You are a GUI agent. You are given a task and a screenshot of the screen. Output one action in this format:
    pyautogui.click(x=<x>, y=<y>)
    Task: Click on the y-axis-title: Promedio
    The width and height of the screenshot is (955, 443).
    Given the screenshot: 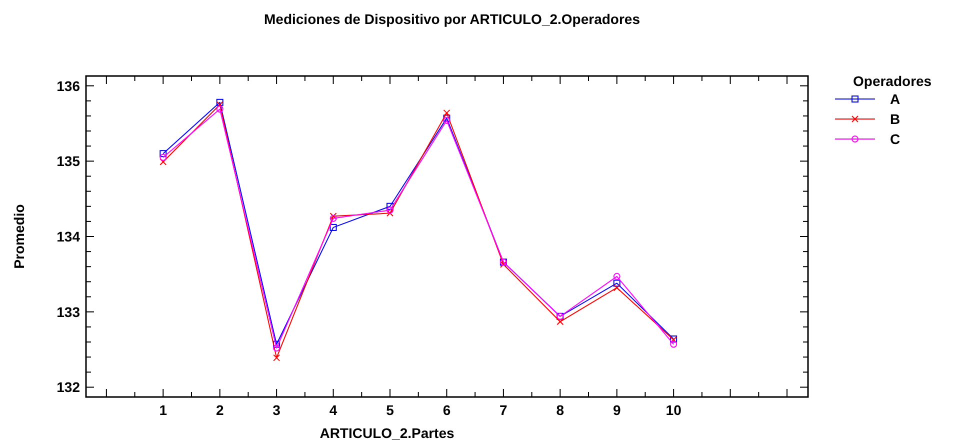 What is the action you would take?
    pyautogui.click(x=19, y=236)
    